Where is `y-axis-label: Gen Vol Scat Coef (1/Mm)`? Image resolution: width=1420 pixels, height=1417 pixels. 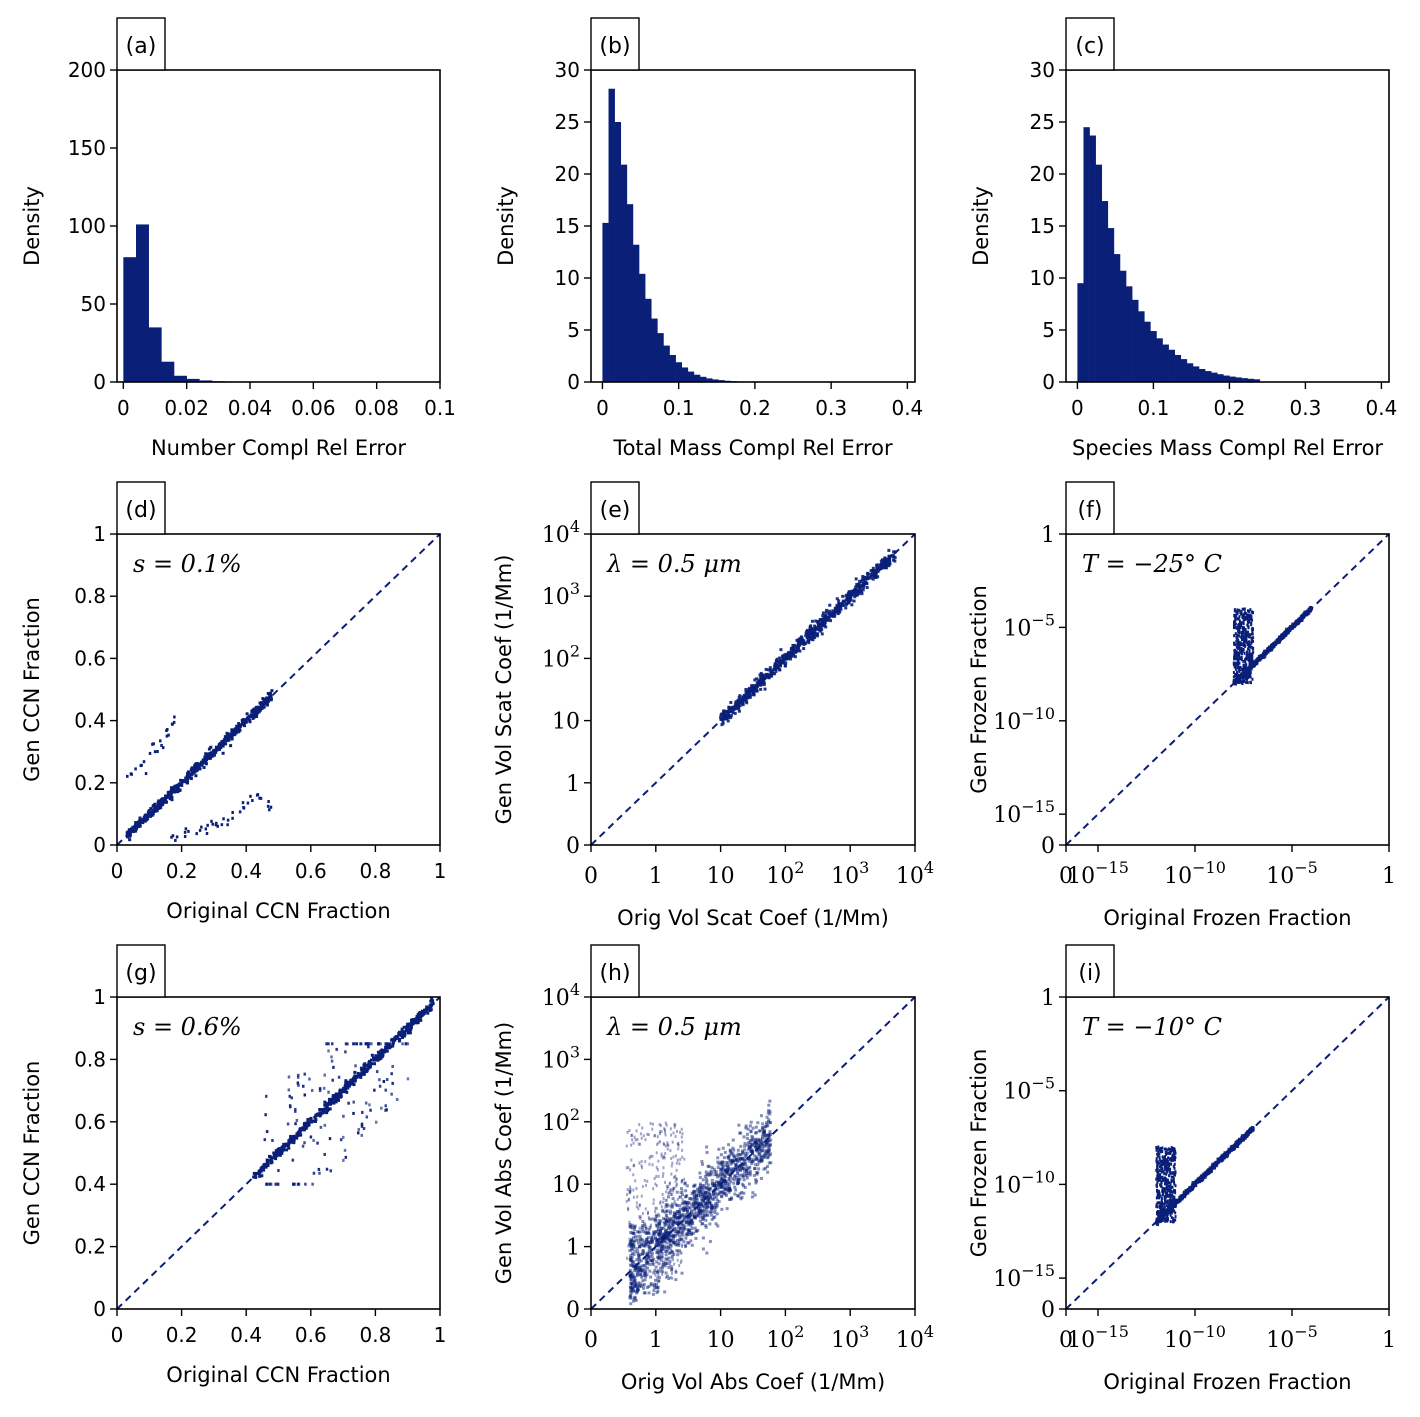
y-axis-label: Gen Vol Scat Coef (1/Mm) is located at coordinates (504, 690).